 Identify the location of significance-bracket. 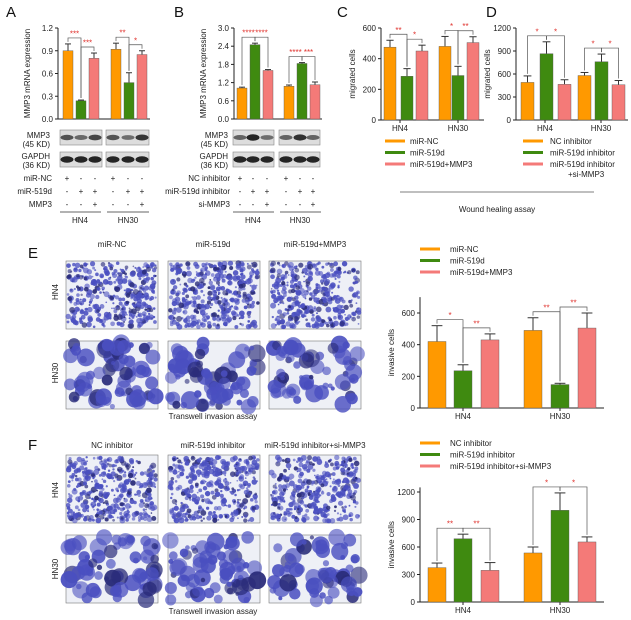
(555, 56).